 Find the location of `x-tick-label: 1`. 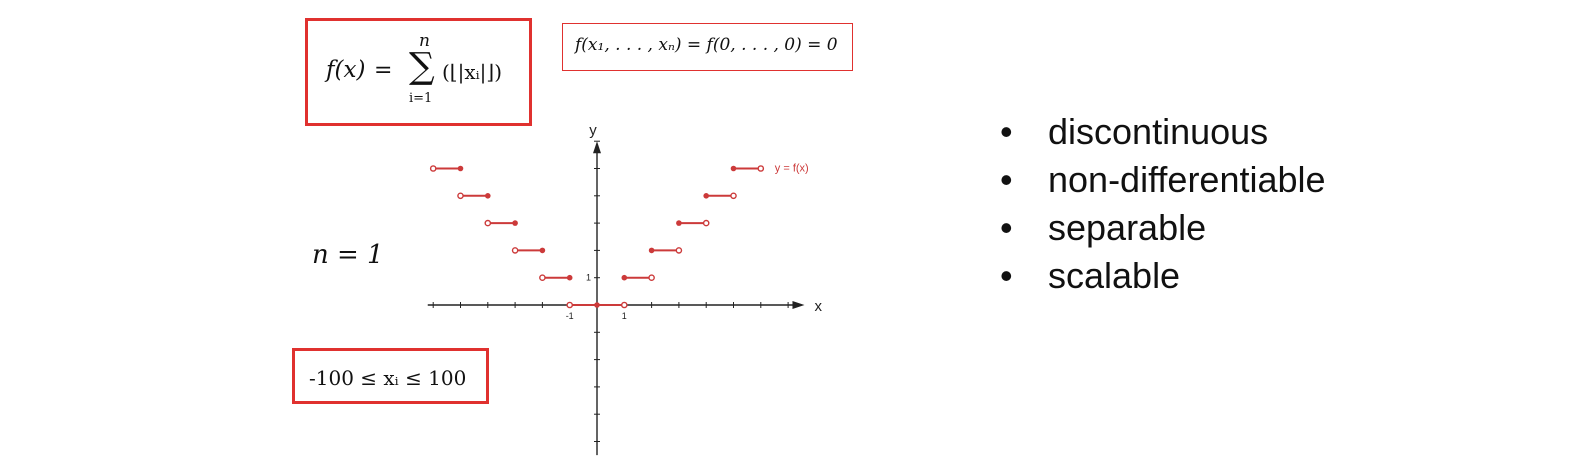

x-tick-label: 1 is located at coordinates (624, 316).